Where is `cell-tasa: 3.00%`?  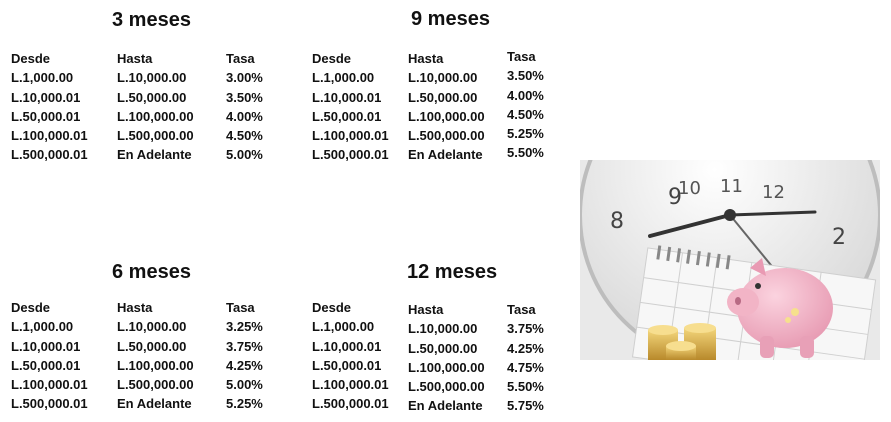 cell-tasa: 3.00% is located at coordinates (244, 78).